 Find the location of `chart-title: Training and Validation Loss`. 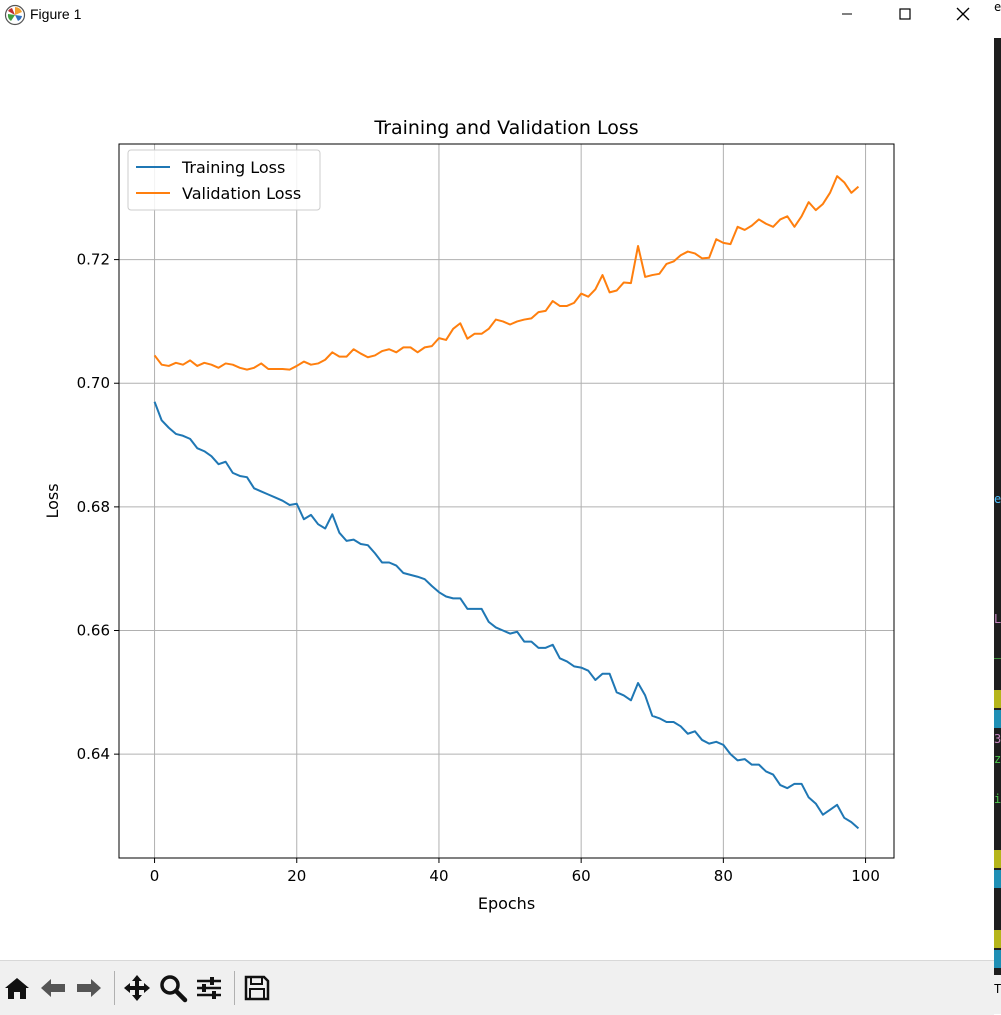

chart-title: Training and Validation Loss is located at coordinates (505, 128).